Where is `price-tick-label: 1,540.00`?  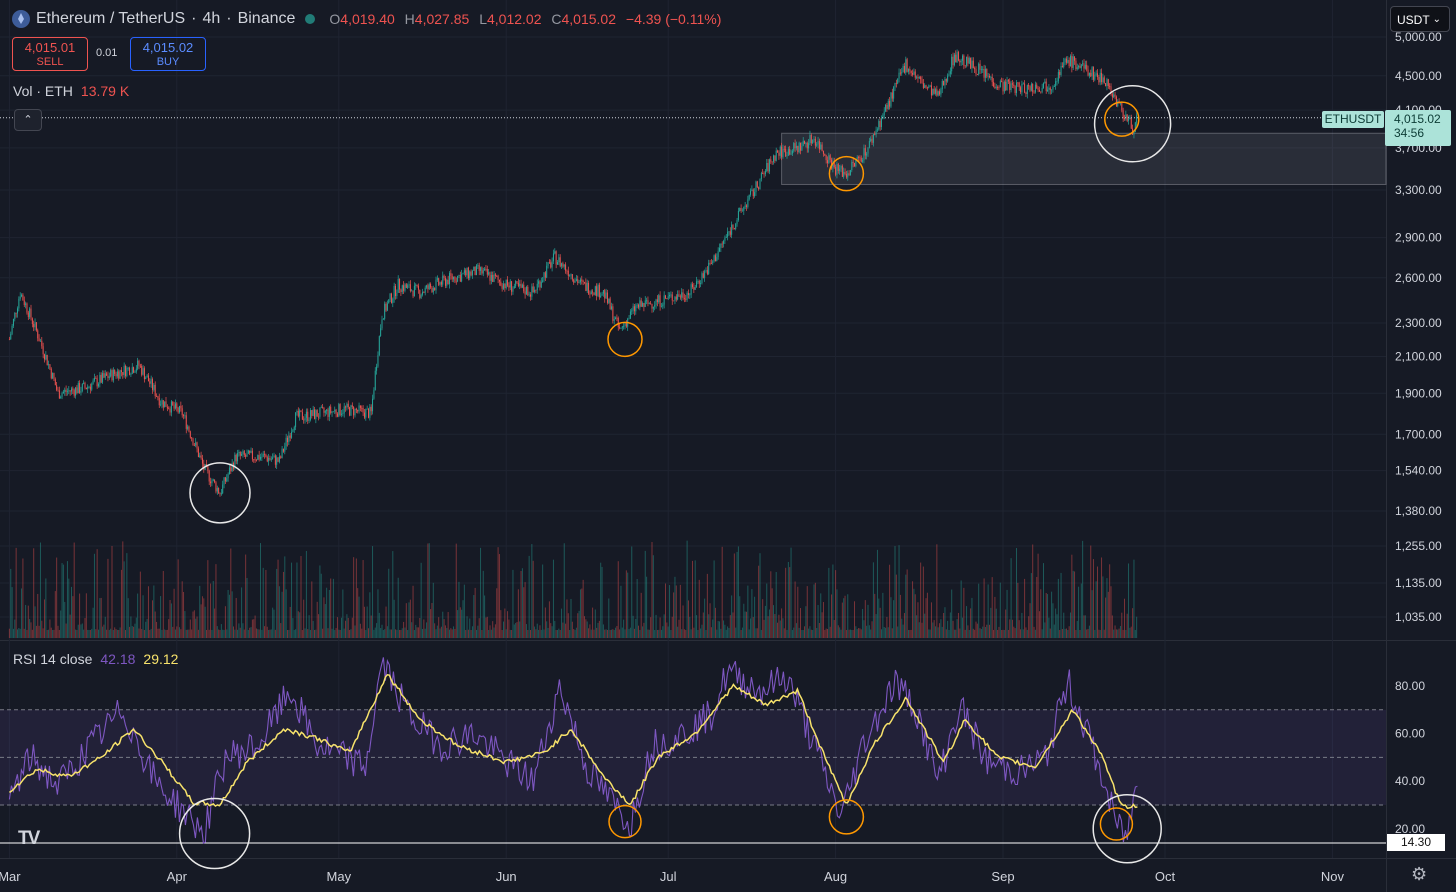 price-tick-label: 1,540.00 is located at coordinates (1418, 471).